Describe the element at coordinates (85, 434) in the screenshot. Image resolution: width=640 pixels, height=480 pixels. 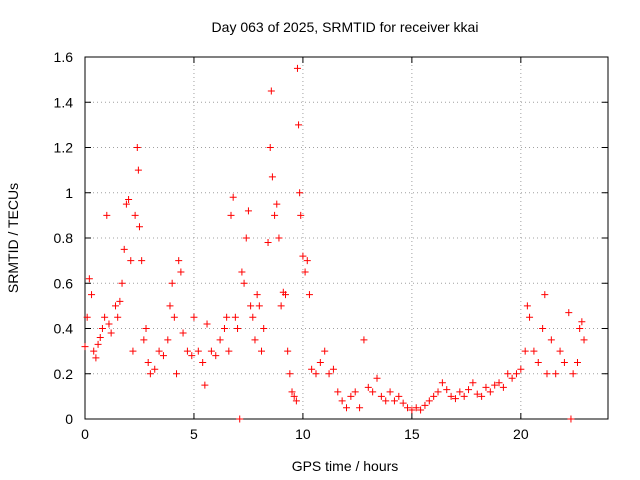
I see `x-tick-label: 0` at that location.